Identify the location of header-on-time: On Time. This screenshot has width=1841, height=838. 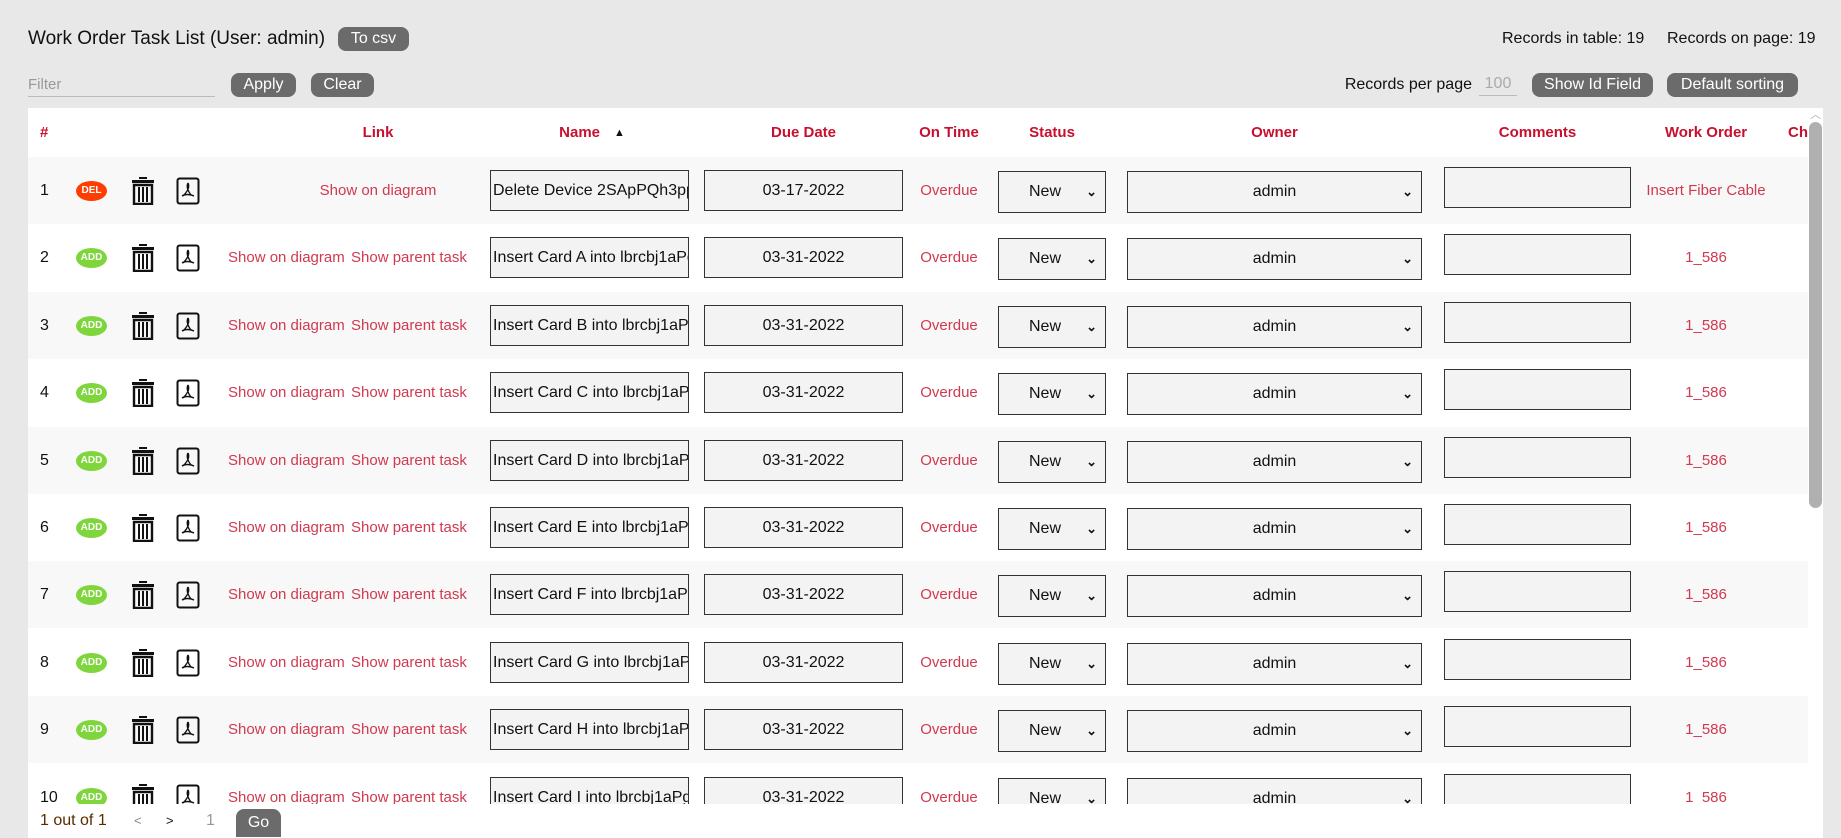
(949, 132).